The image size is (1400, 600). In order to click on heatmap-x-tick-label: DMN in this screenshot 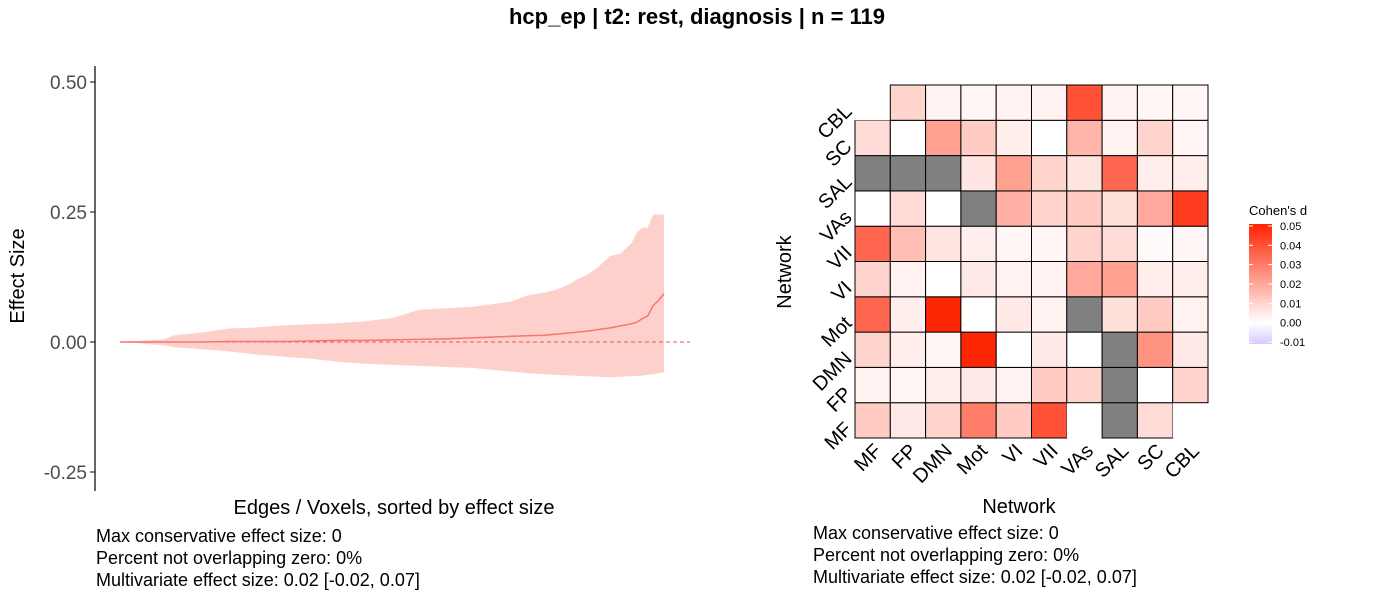, I will do `click(933, 464)`.